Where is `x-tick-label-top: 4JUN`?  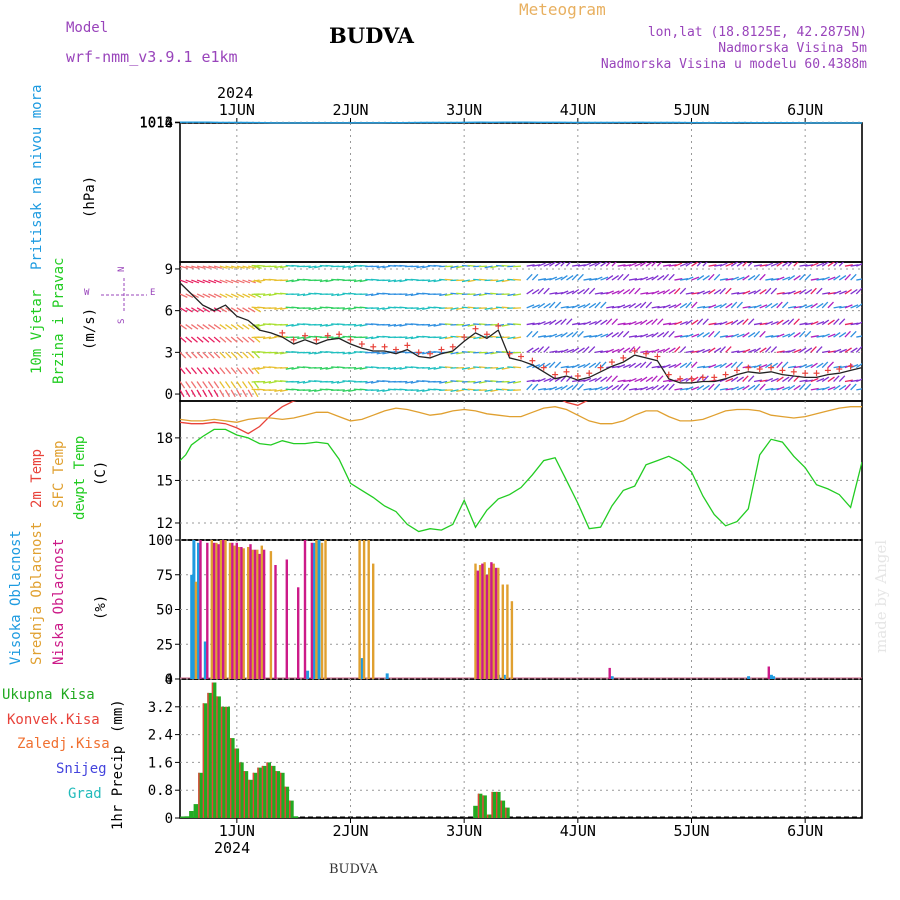 x-tick-label-top: 4JUN is located at coordinates (578, 110).